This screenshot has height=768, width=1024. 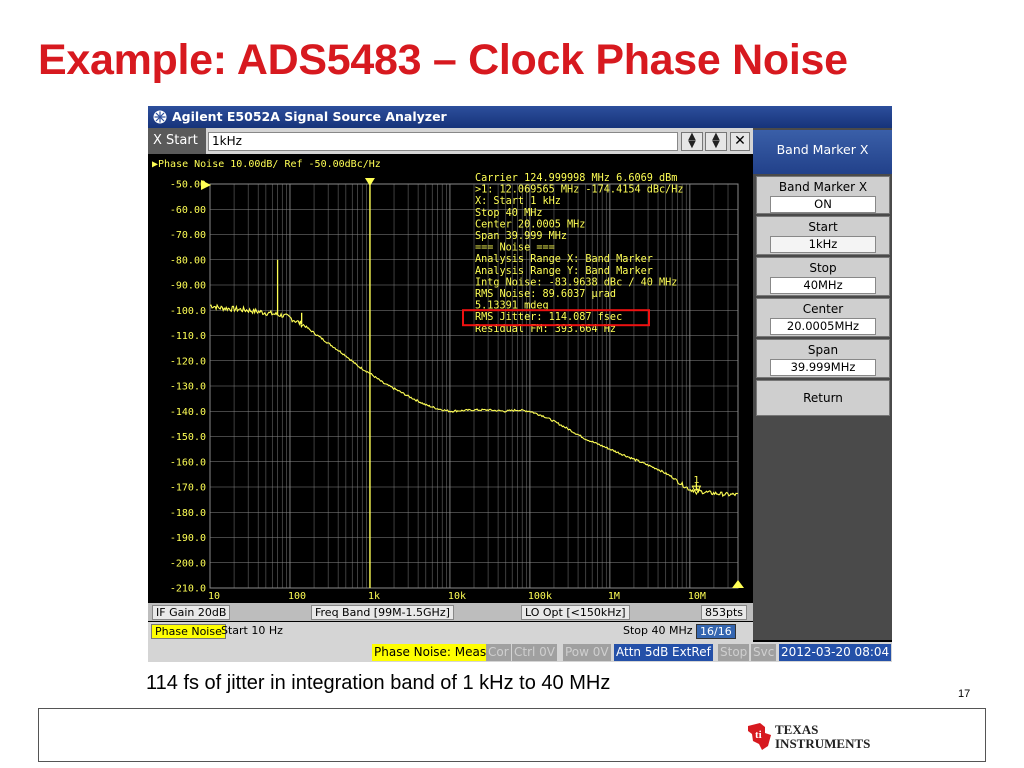 What do you see at coordinates (823, 350) in the screenshot?
I see `softkey-label: Span` at bounding box center [823, 350].